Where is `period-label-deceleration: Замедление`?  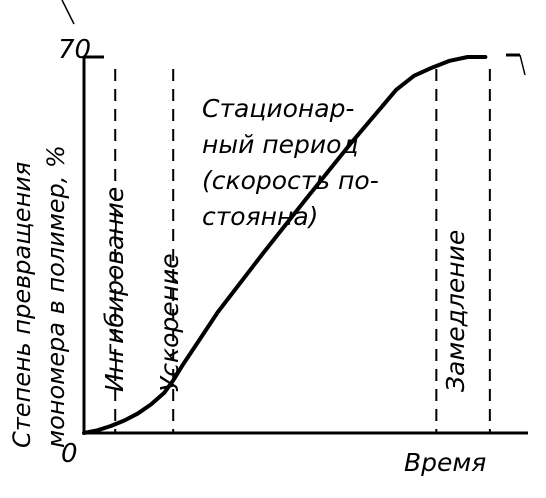
period-label-deceleration: Замедление is located at coordinates (455, 311).